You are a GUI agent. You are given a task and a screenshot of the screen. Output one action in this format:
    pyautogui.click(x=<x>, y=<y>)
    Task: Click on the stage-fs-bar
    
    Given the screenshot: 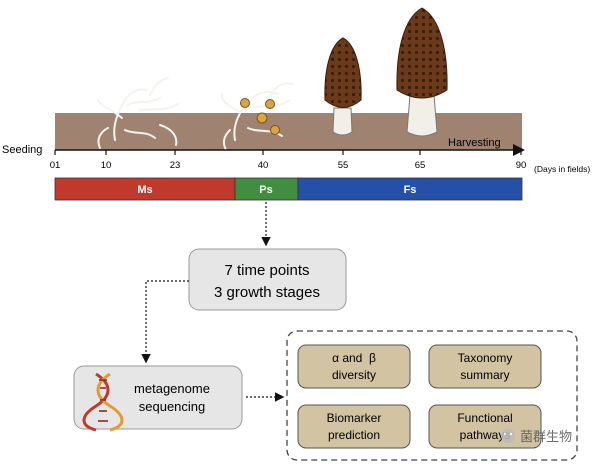 What is the action you would take?
    pyautogui.click(x=410, y=189)
    